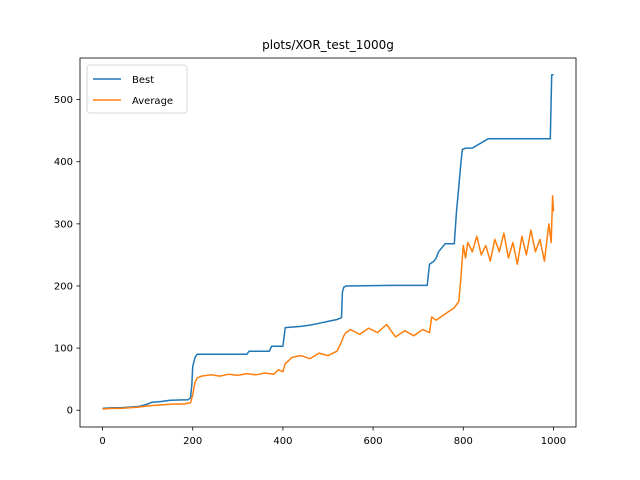 This screenshot has width=640, height=480. What do you see at coordinates (373, 441) in the screenshot?
I see `x-tick-label: 600` at bounding box center [373, 441].